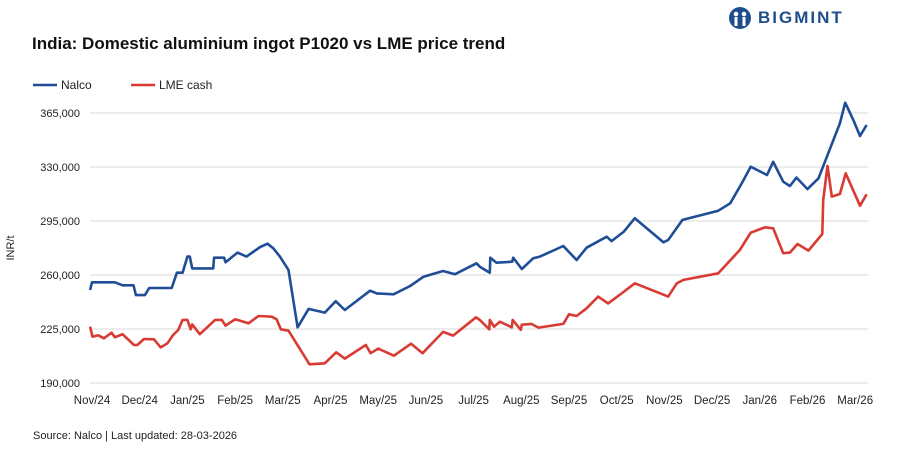 The height and width of the screenshot is (455, 902). I want to click on legend-label: LME cash, so click(185, 85).